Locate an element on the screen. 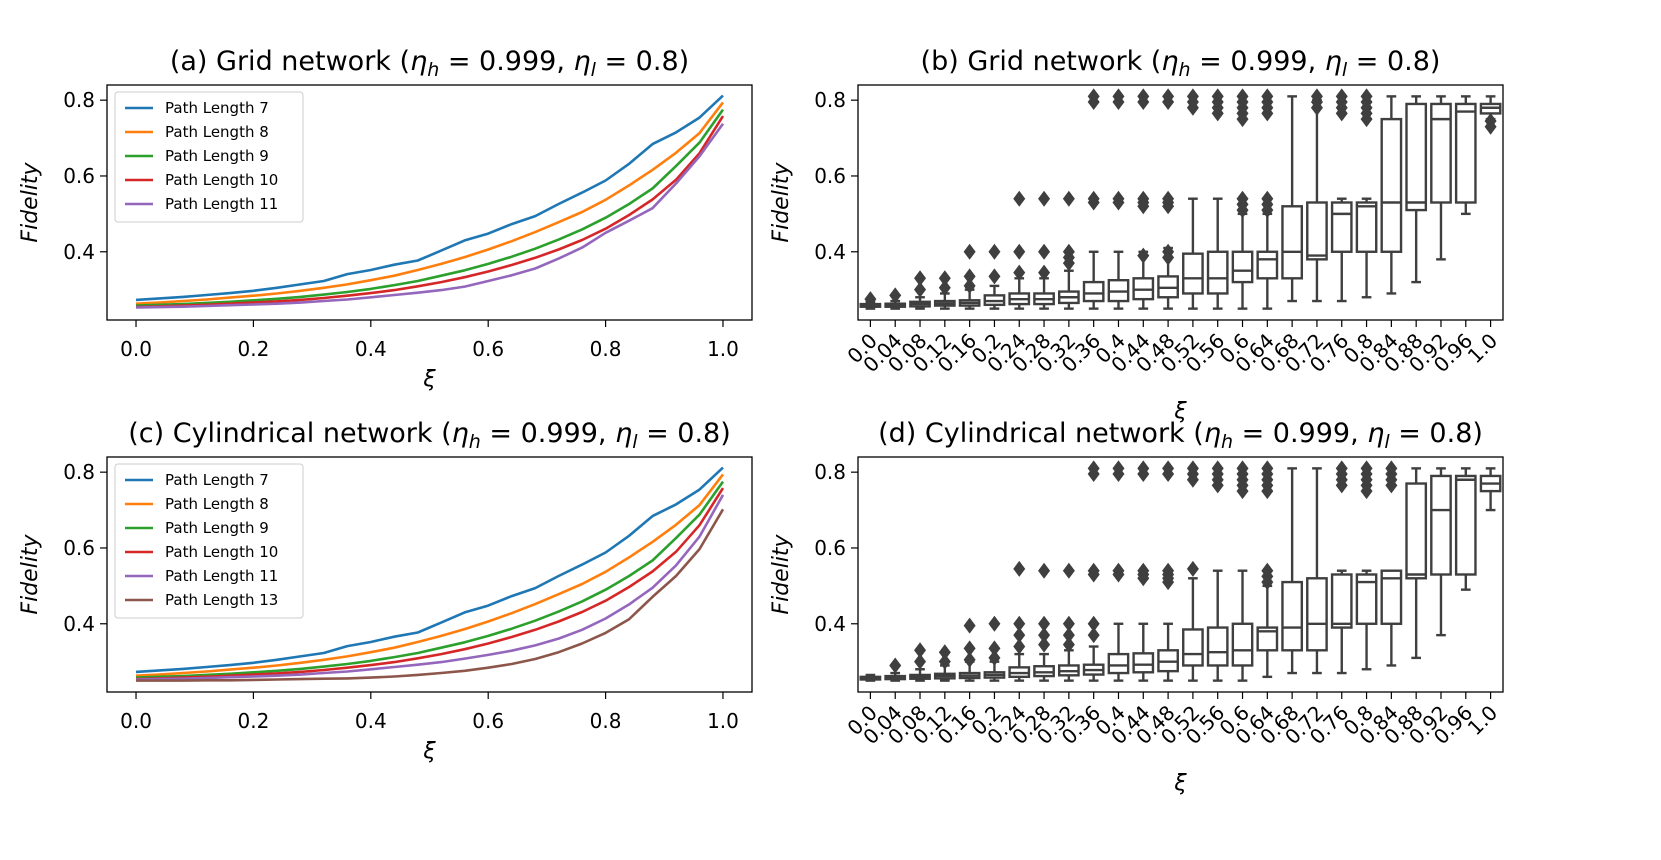 The width and height of the screenshot is (1661, 860). box-0.92 is located at coordinates (1441, 178).